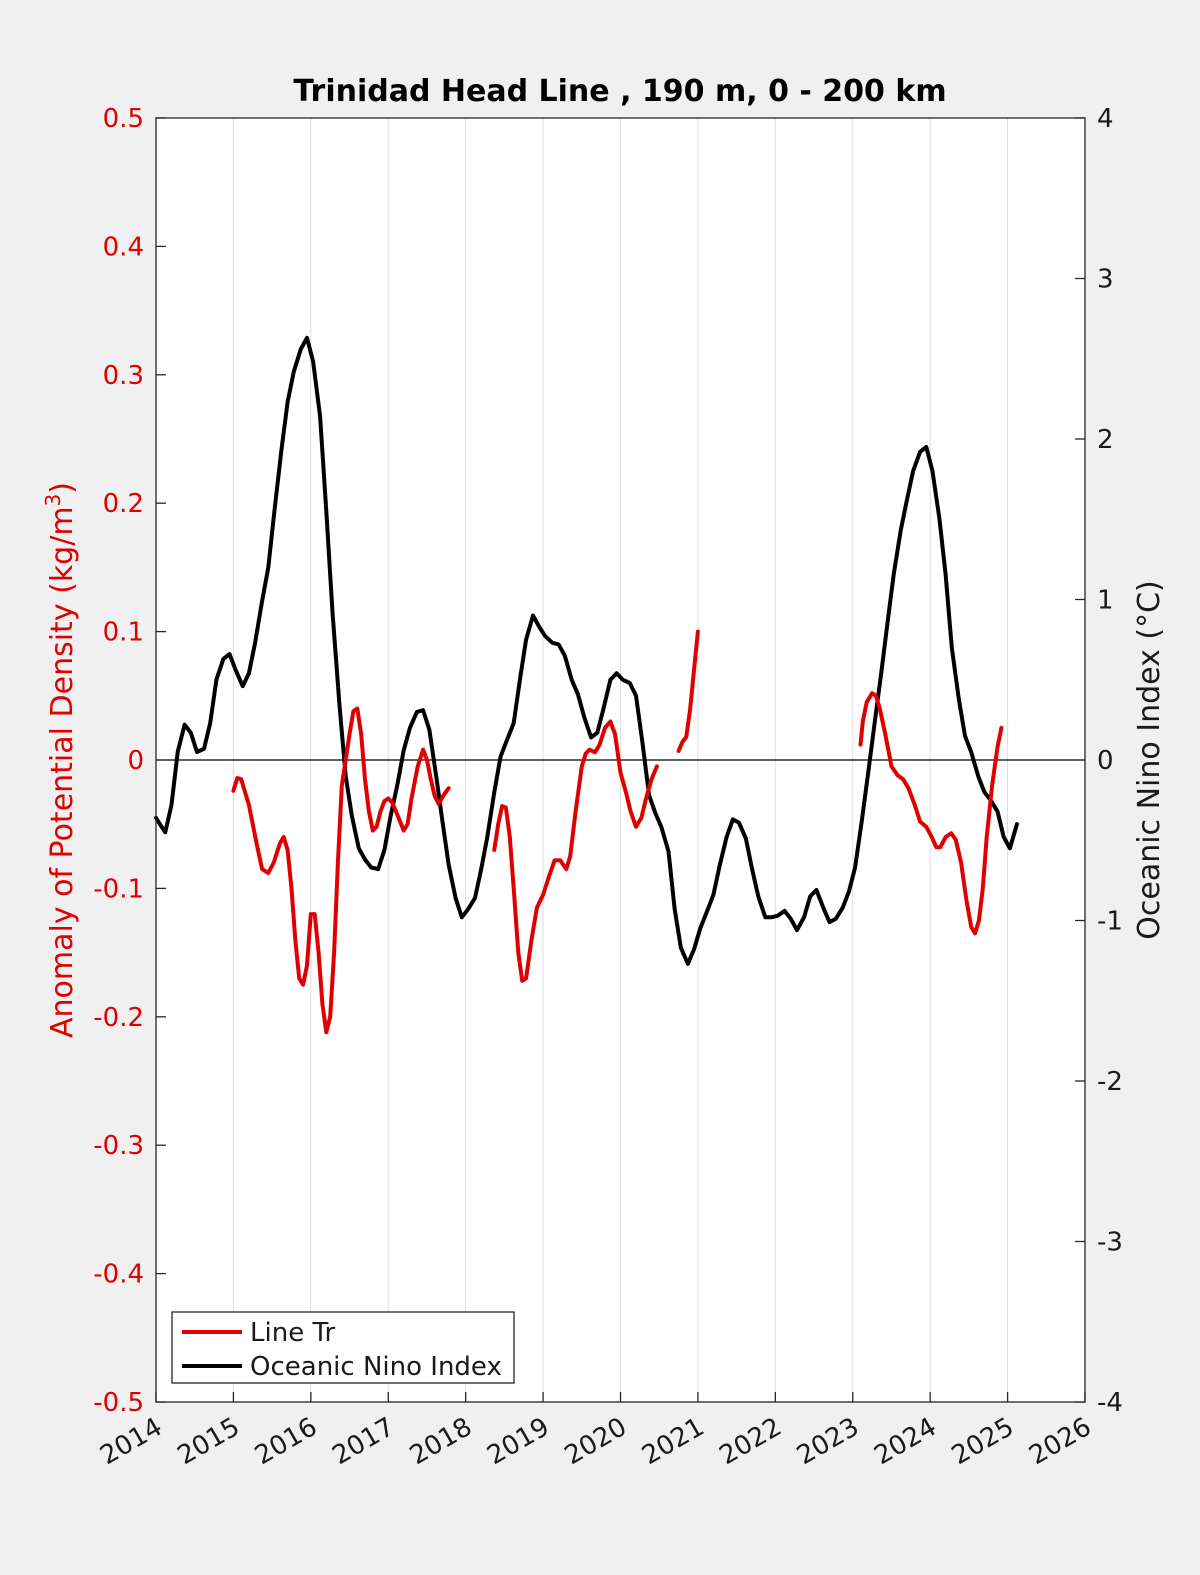 The height and width of the screenshot is (1575, 1200). Describe the element at coordinates (53, 500) in the screenshot. I see `left-axis-label-superscript: 3` at that location.